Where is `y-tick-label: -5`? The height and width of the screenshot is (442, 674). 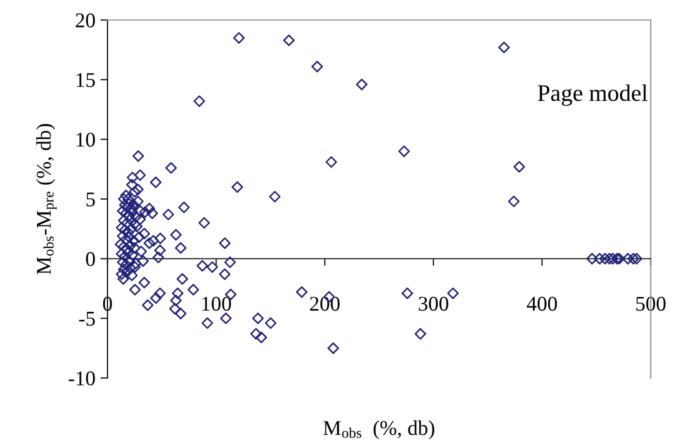 y-tick-label: -5 is located at coordinates (87, 319).